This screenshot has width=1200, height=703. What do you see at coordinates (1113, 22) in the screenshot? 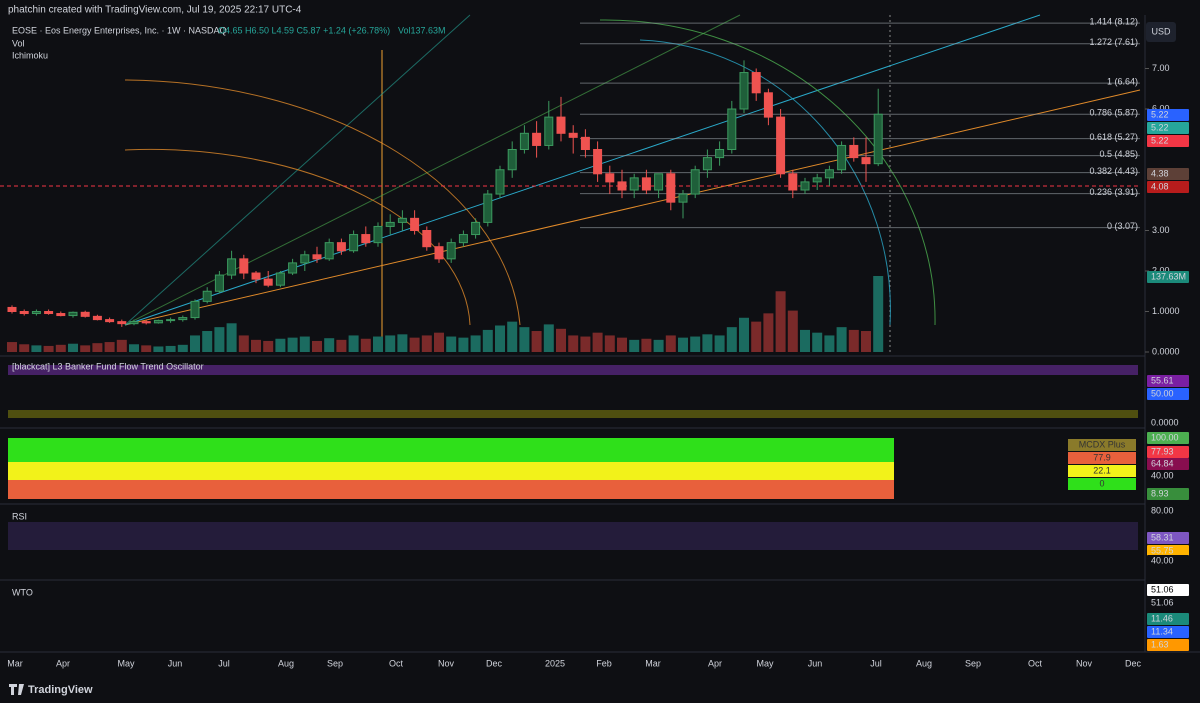
I see `fib-label: 1.414 (8.12)` at bounding box center [1113, 22].